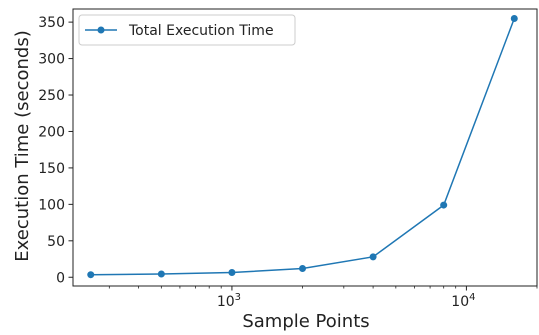  Describe the element at coordinates (51, 23) in the screenshot. I see `y-tick-label: 350` at that location.